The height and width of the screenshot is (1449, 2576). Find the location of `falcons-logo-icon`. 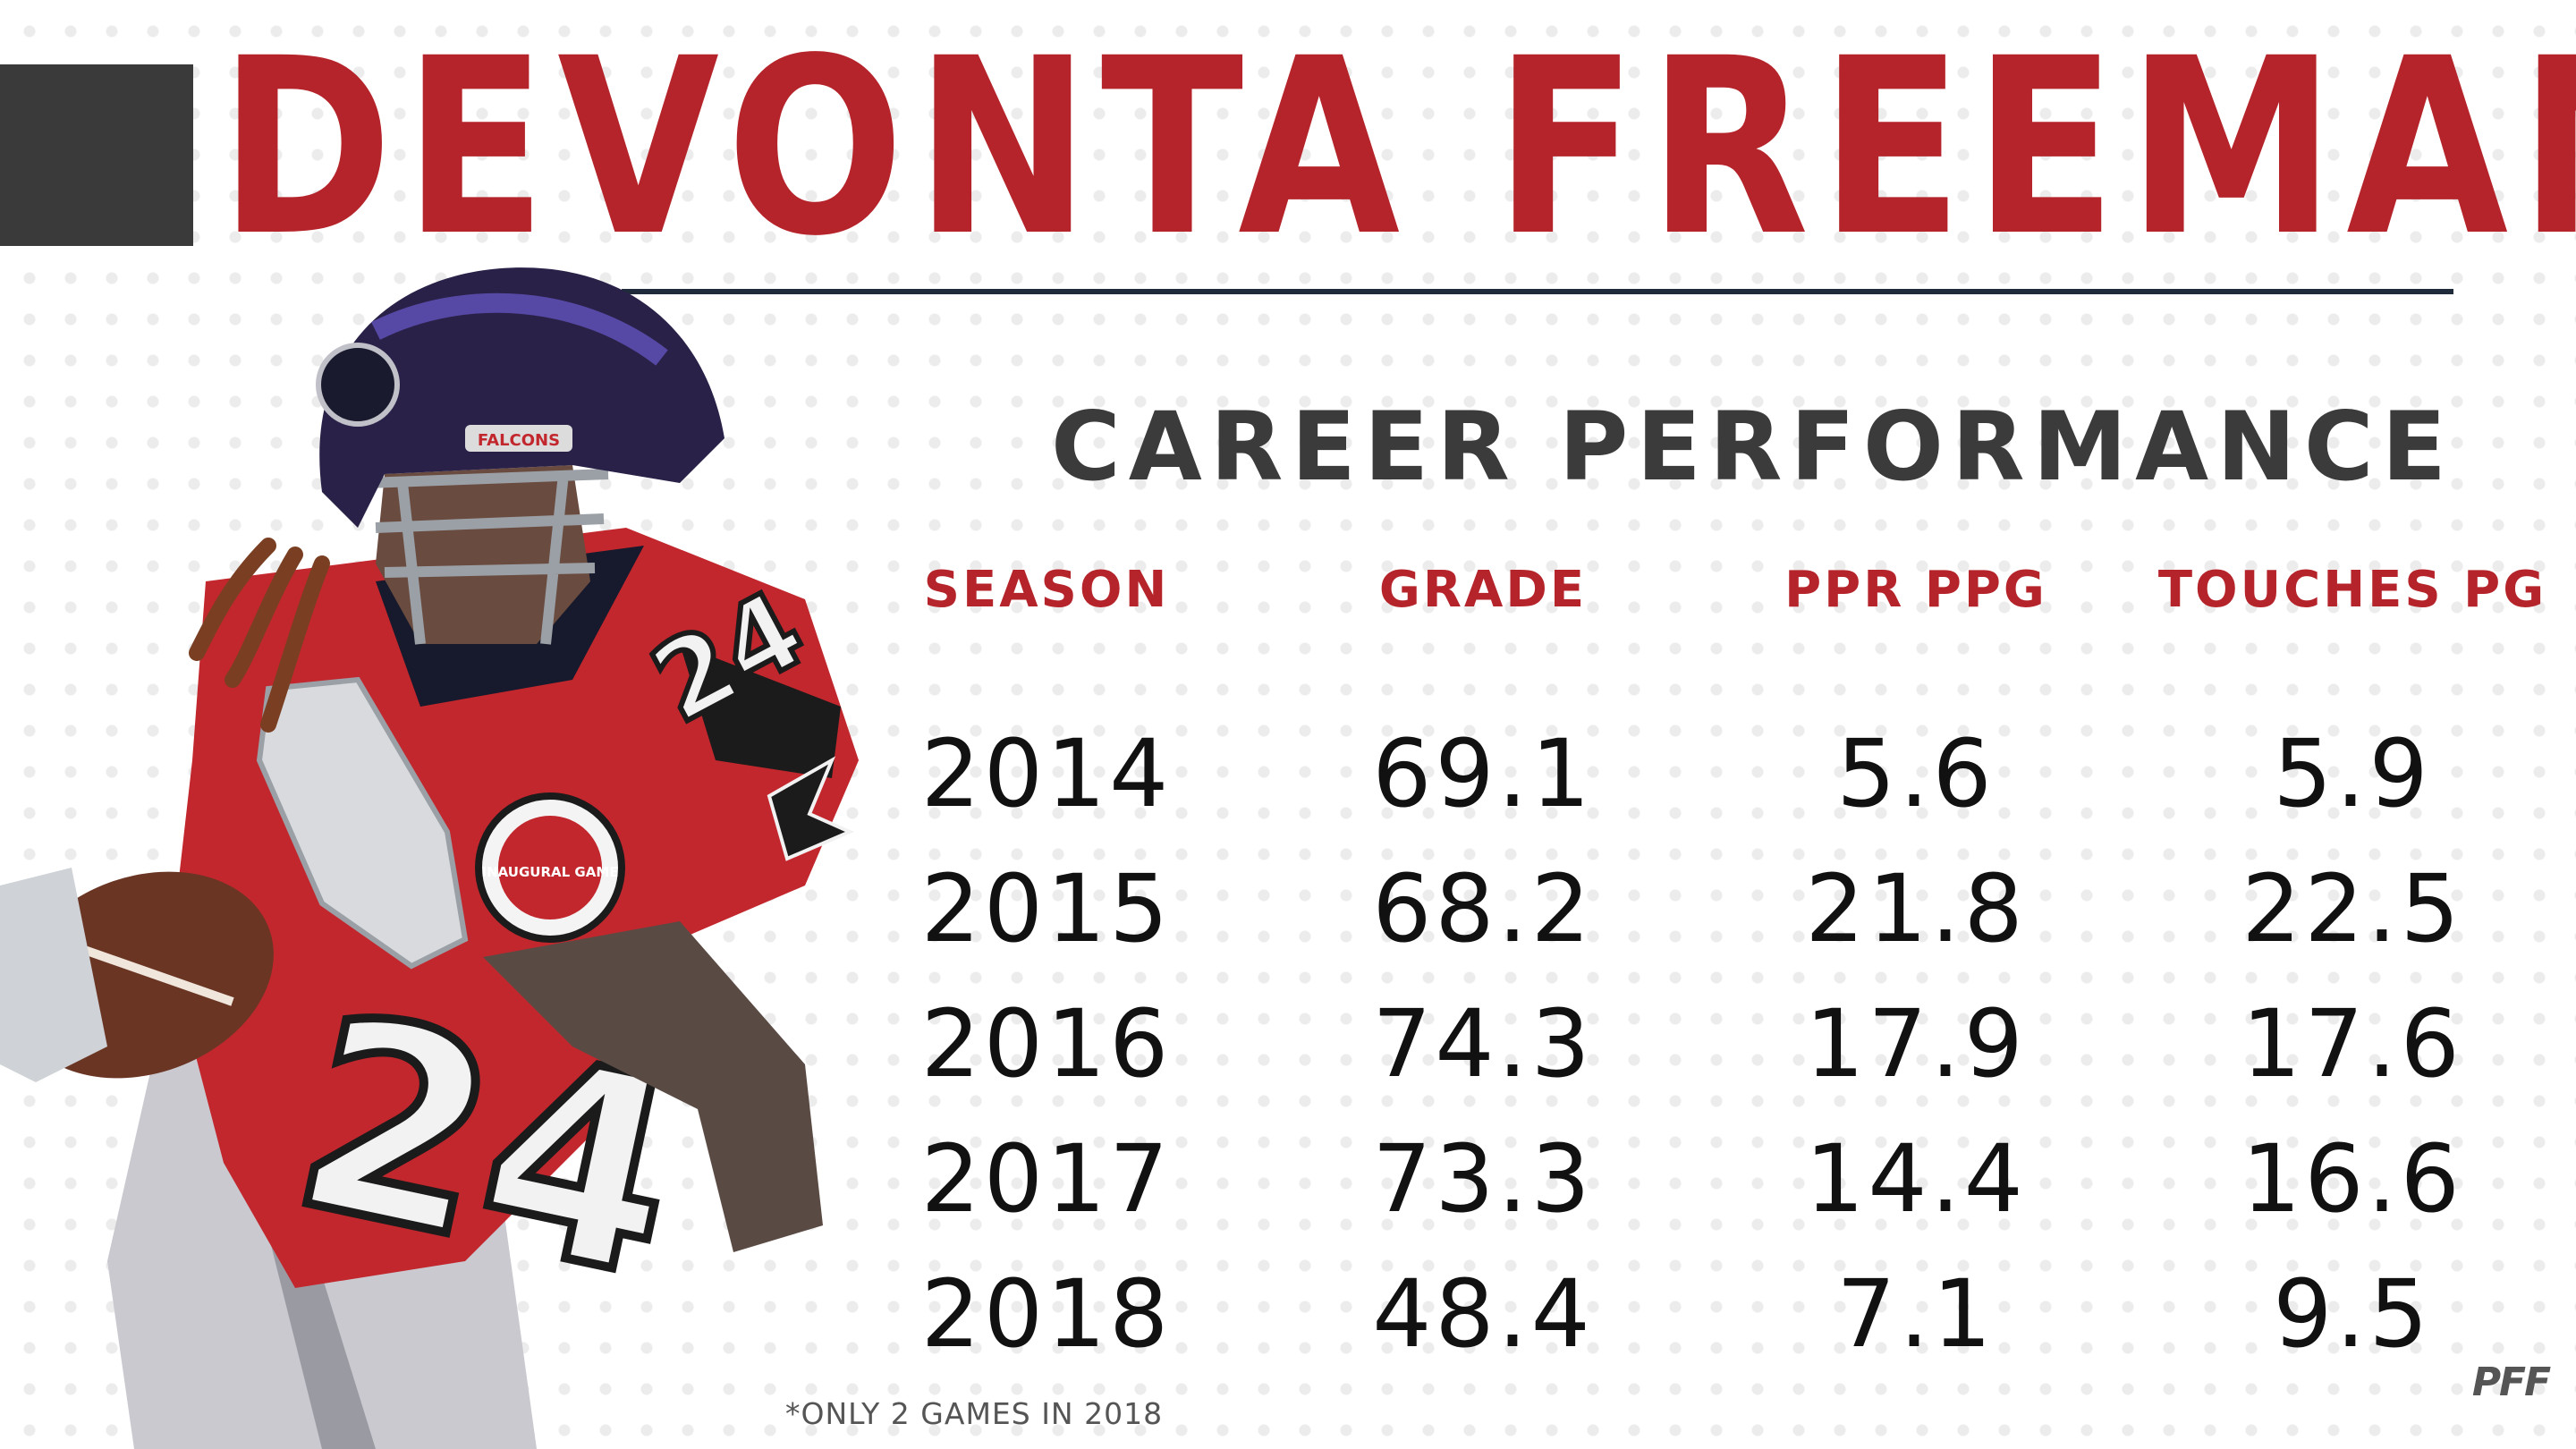

falcons-logo-icon is located at coordinates (810, 808).